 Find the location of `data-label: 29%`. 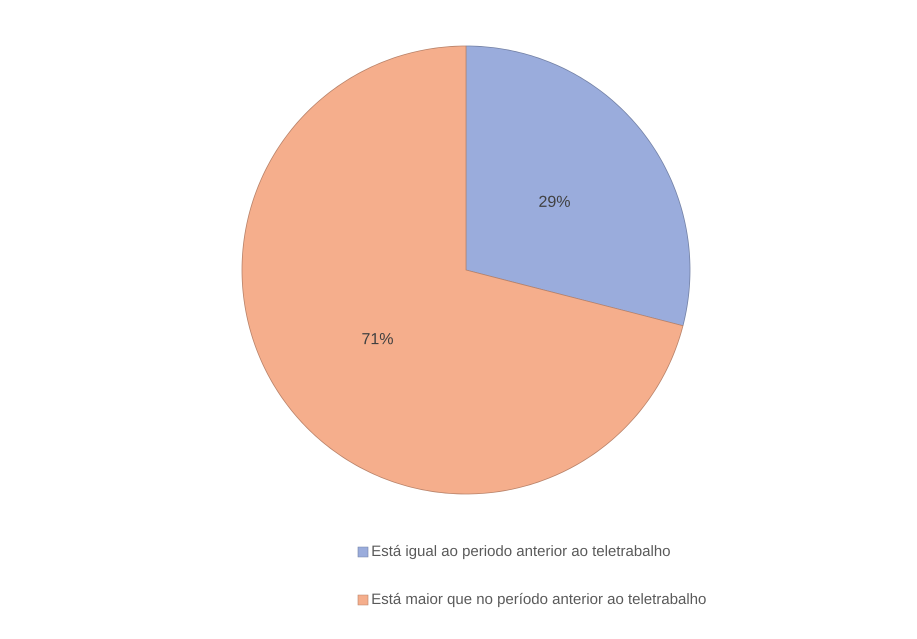

data-label: 29% is located at coordinates (554, 202).